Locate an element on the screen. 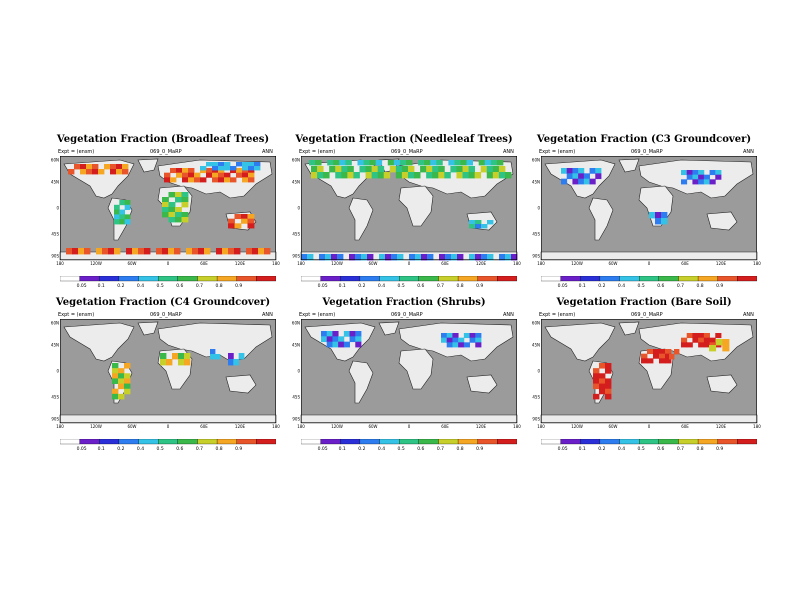 Image resolution: width=800 pixels, height=600 pixels. data-cell-tropics_south_america is located at coordinates (117, 222).